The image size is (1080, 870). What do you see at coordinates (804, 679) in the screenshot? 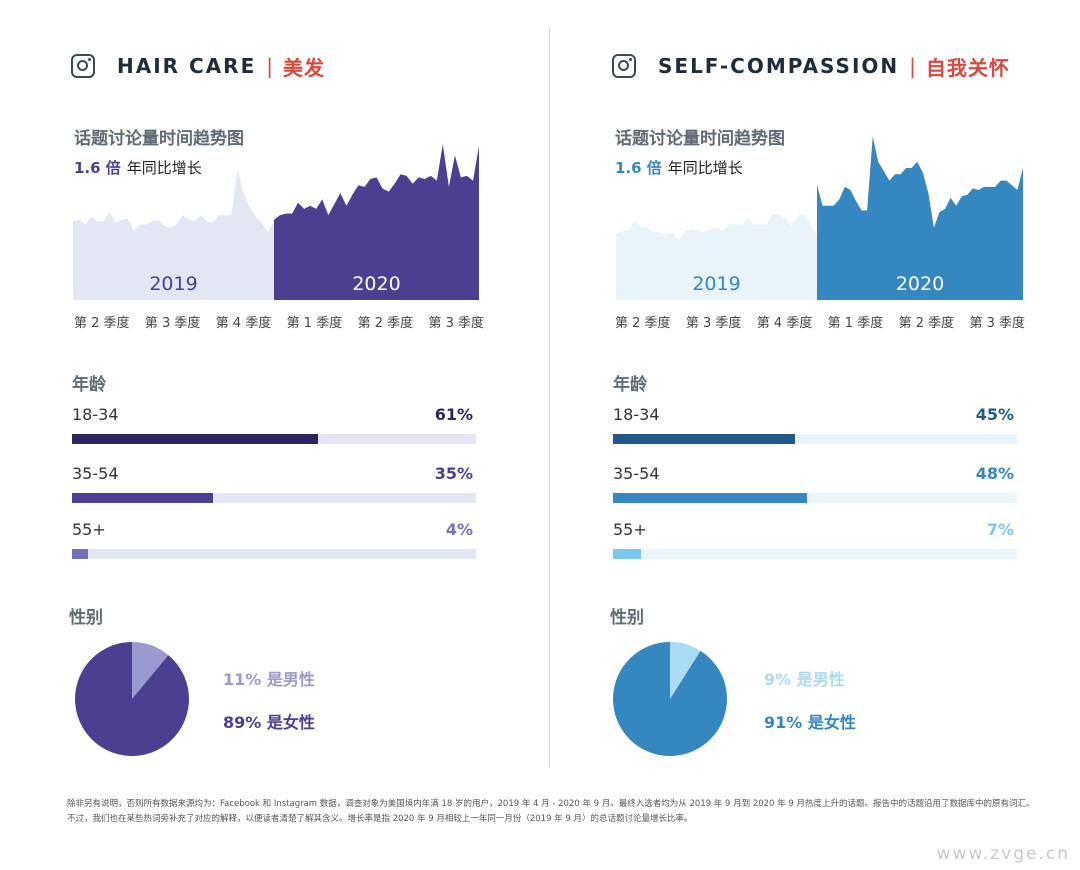
I see `male-share-label: 9% 是男性` at bounding box center [804, 679].